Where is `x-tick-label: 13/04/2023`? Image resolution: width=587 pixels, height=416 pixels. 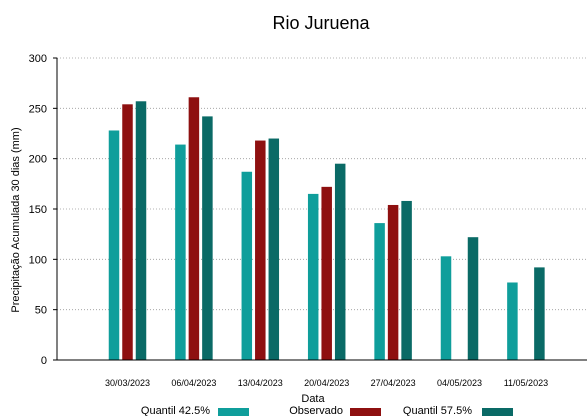
x-tick-label: 13/04/2023 is located at coordinates (260, 383).